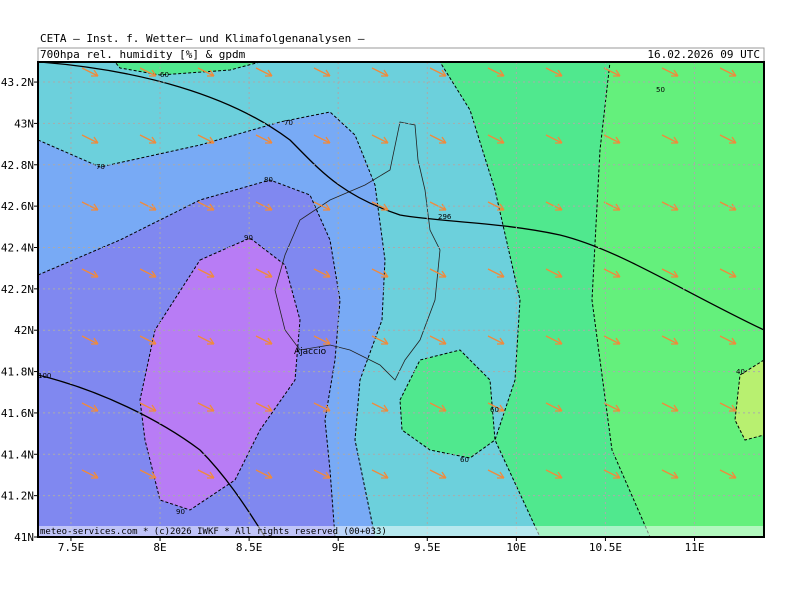  I want to click on x-tick-label: 10.5E, so click(605, 547).